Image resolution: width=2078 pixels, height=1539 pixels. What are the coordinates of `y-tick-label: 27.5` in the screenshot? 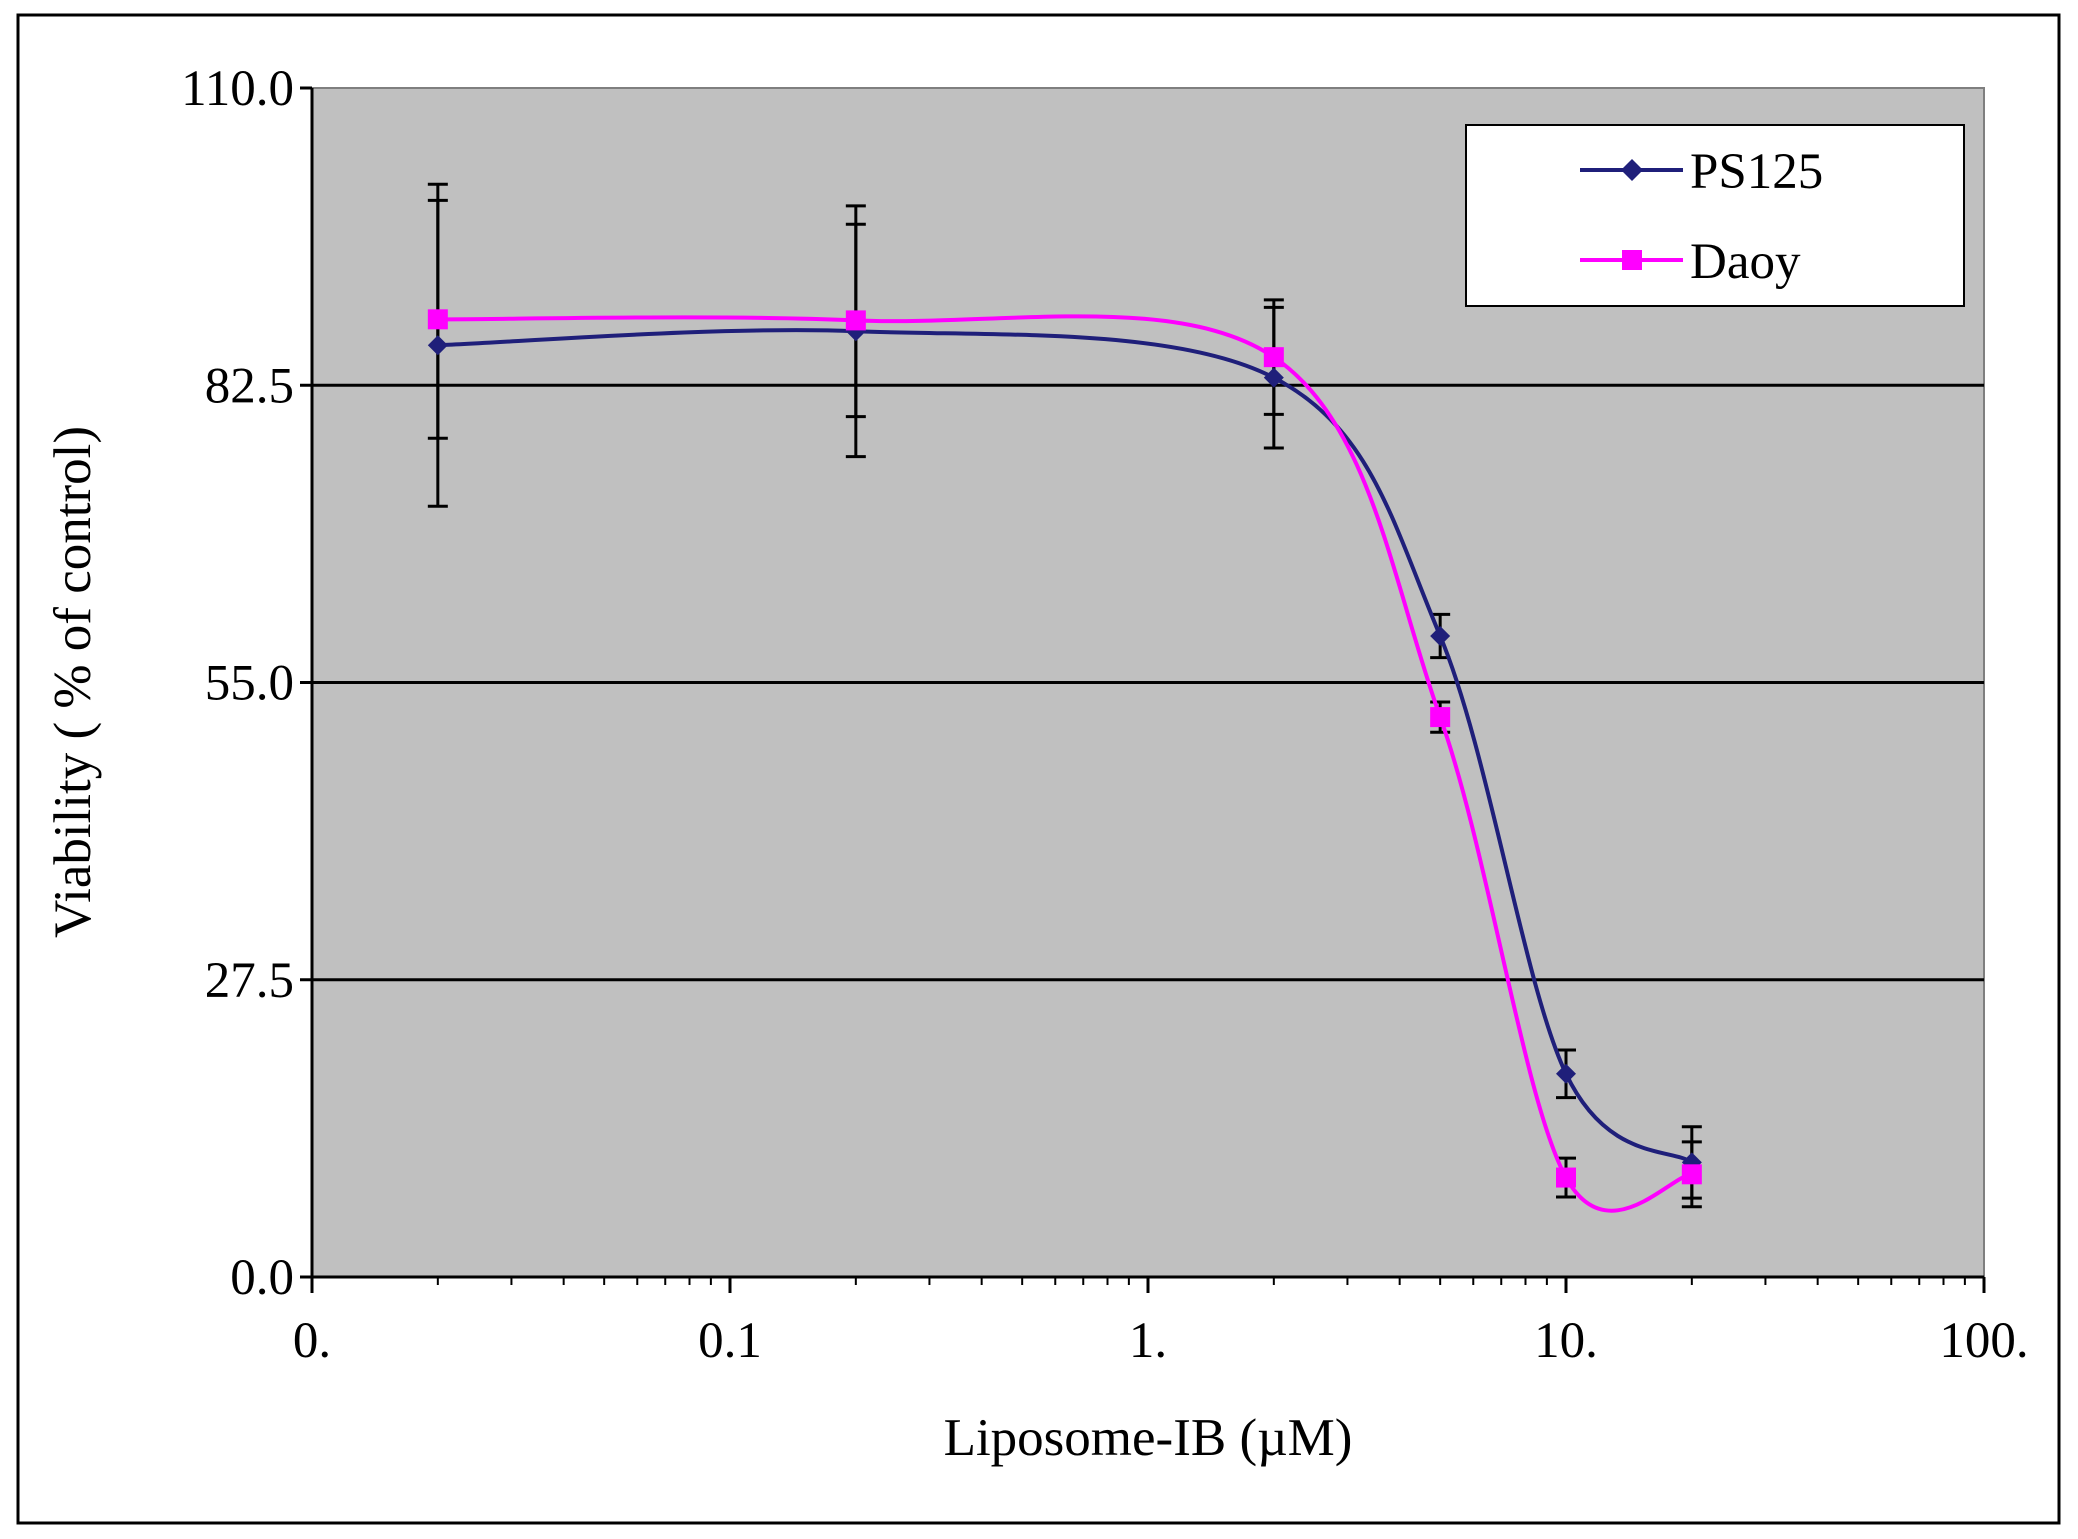 It's located at (249, 981).